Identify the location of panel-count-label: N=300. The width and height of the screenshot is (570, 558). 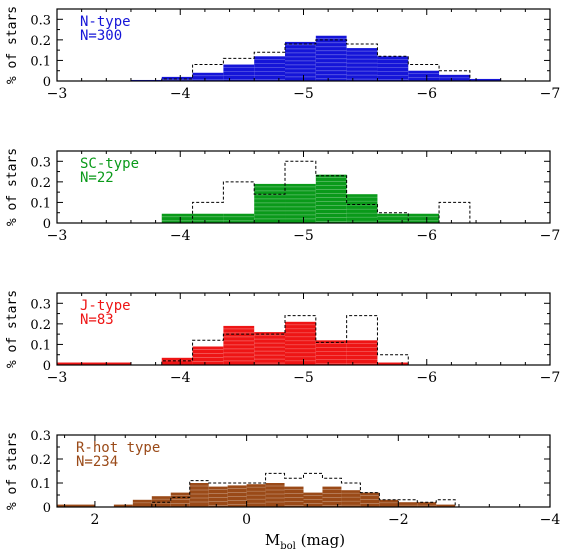
(101, 36).